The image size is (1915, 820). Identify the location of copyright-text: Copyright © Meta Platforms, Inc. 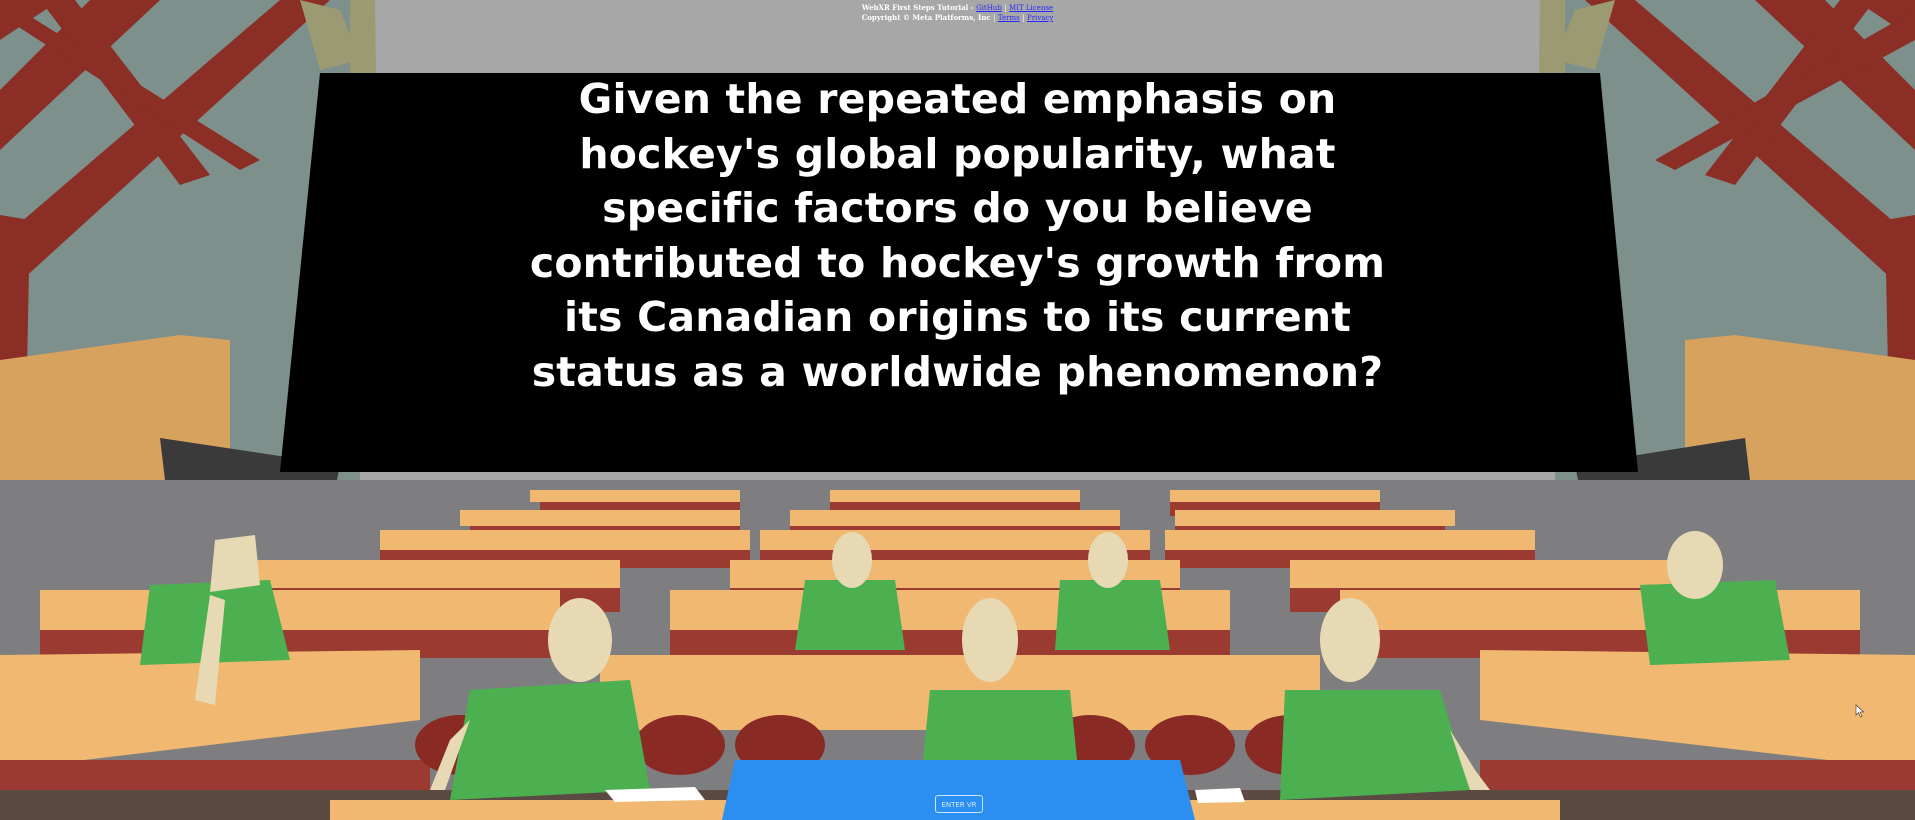
(926, 17).